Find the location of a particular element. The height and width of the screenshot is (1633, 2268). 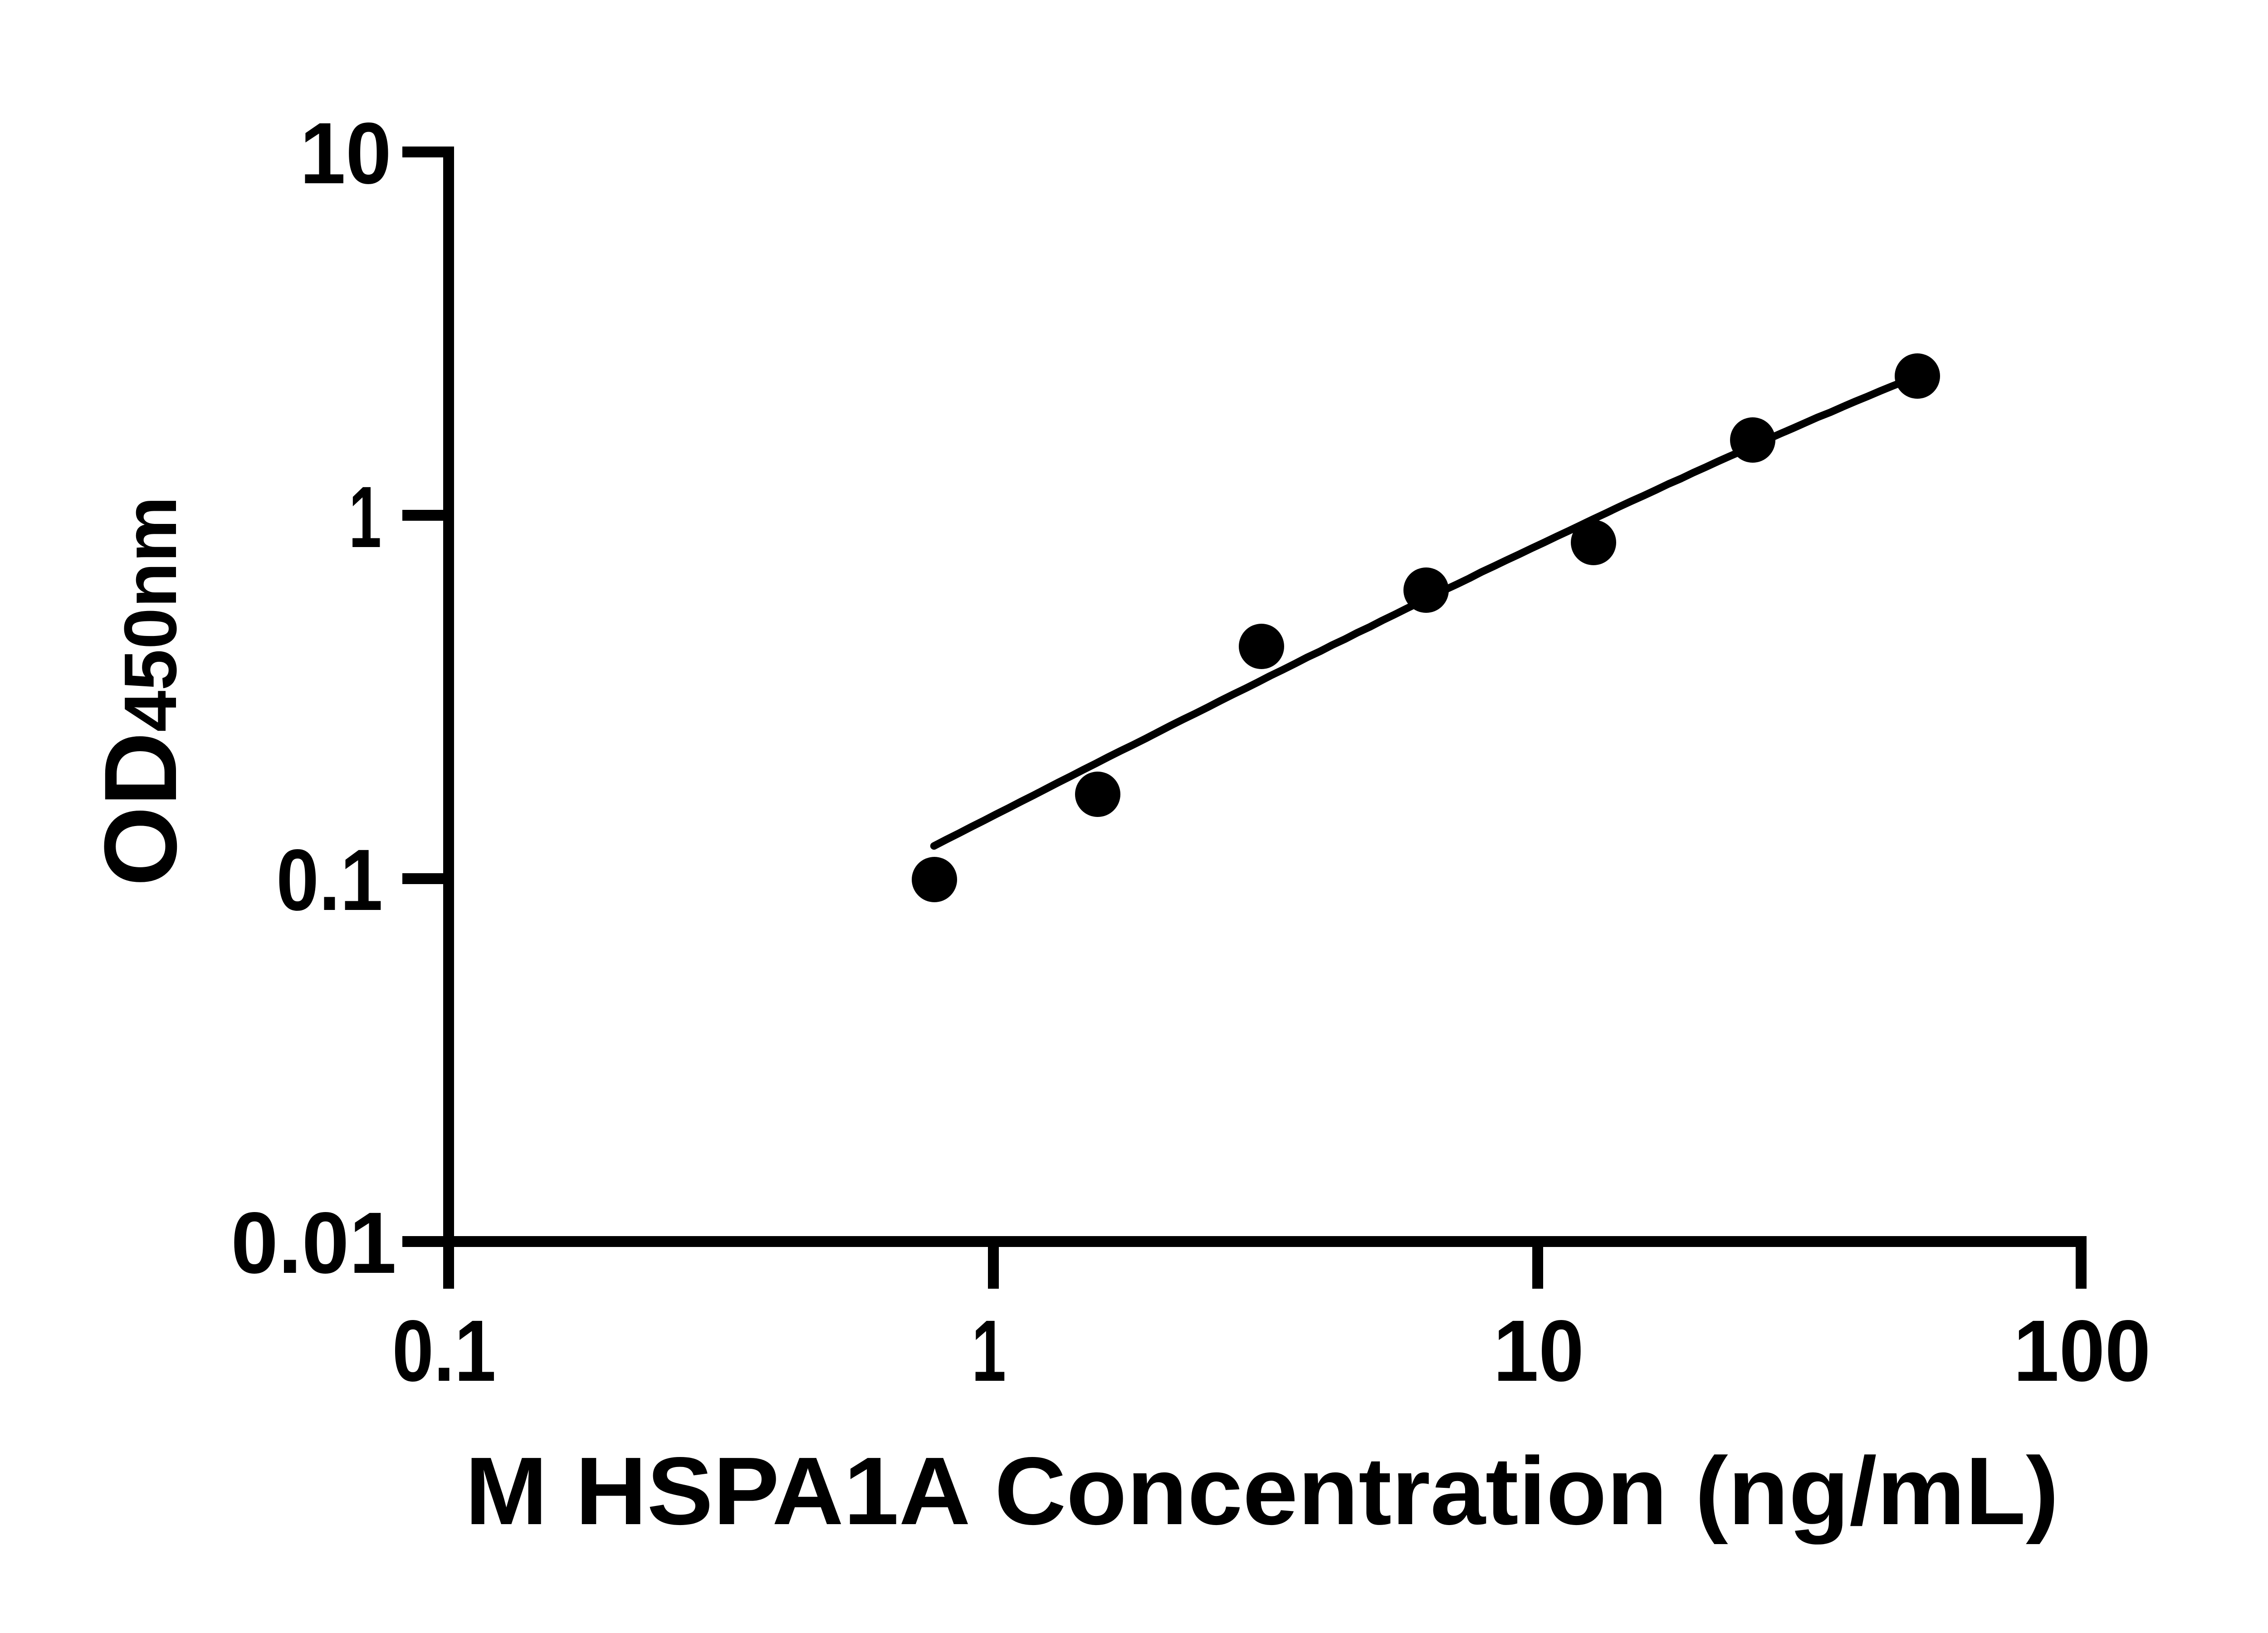

svg-text: 0.01 is located at coordinates (313, 1242).